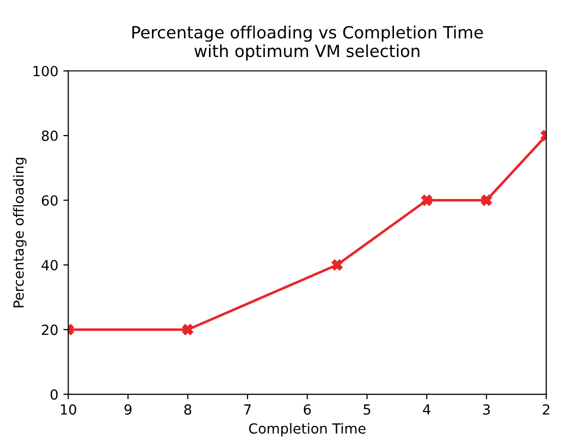  I want to click on y-tick-label: 20, so click(50, 330).